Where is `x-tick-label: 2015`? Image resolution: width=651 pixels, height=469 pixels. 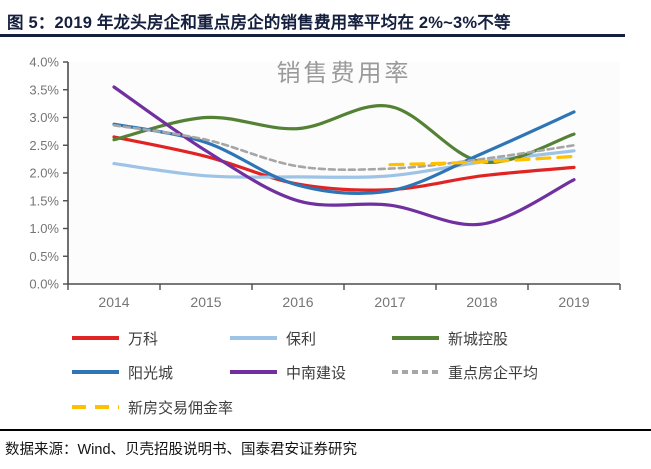 x-tick-label: 2015 is located at coordinates (205, 302).